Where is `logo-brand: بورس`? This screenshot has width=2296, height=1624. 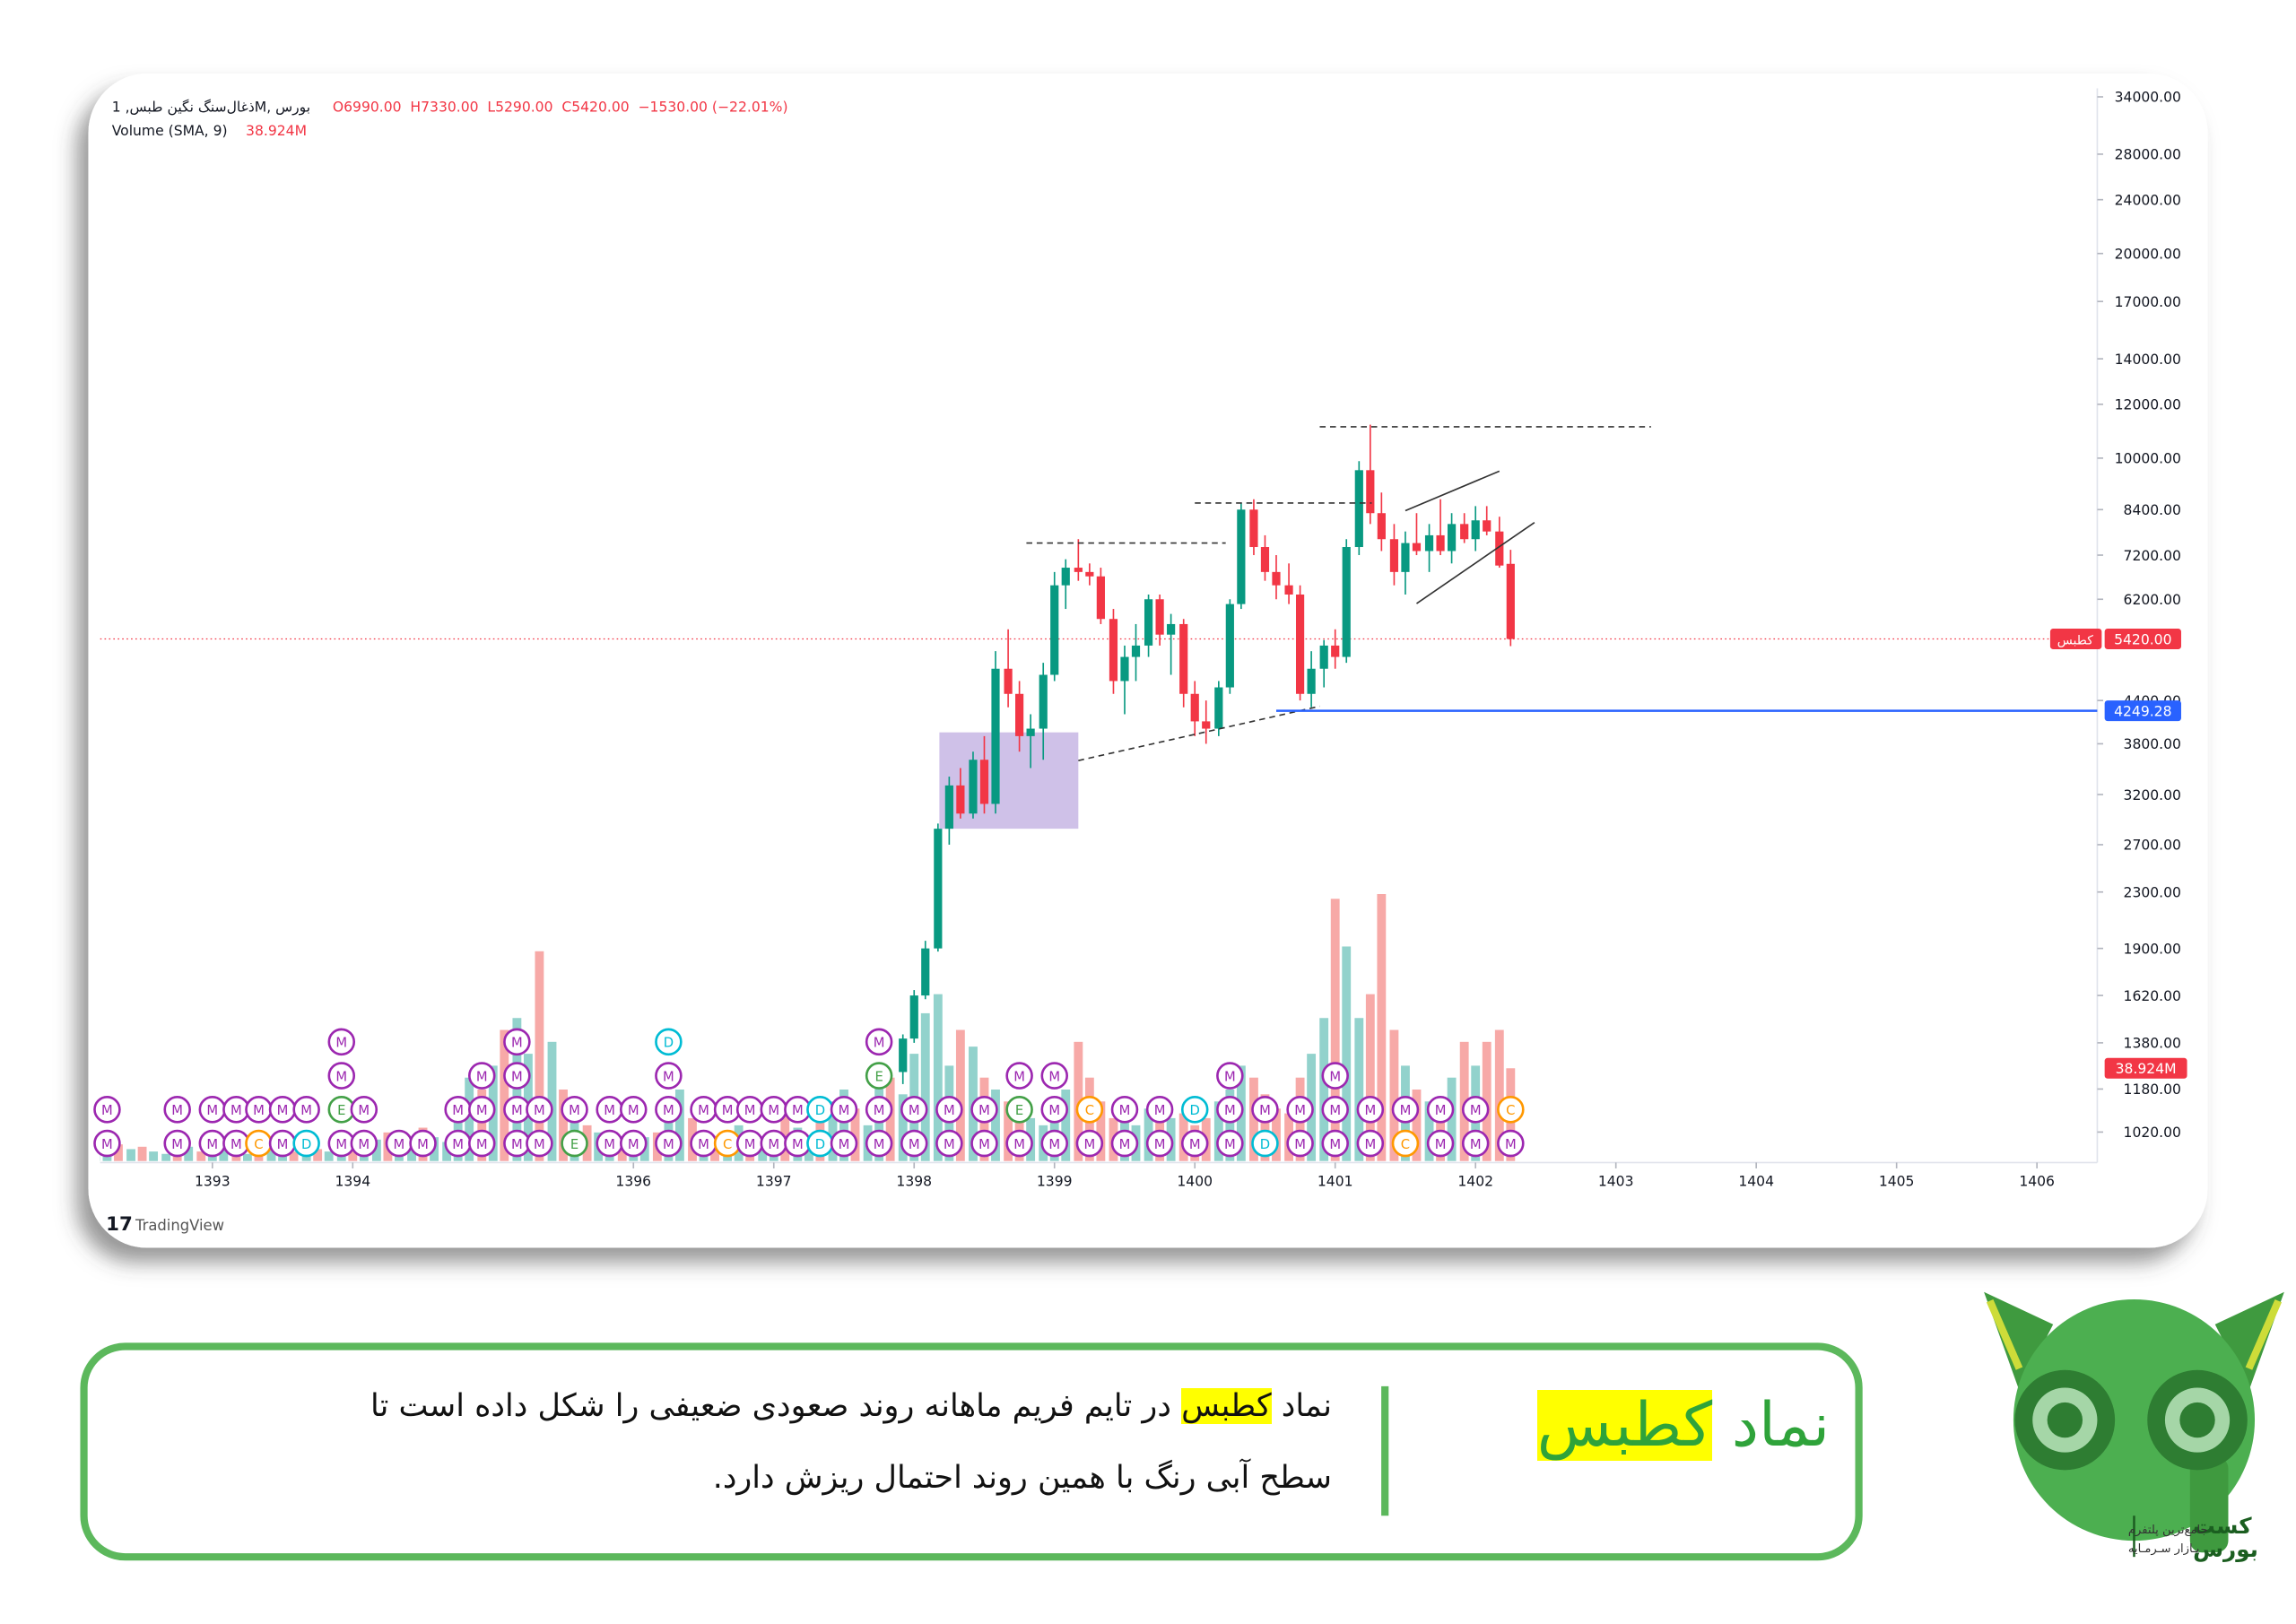 logo-brand: بورس is located at coordinates (2225, 1549).